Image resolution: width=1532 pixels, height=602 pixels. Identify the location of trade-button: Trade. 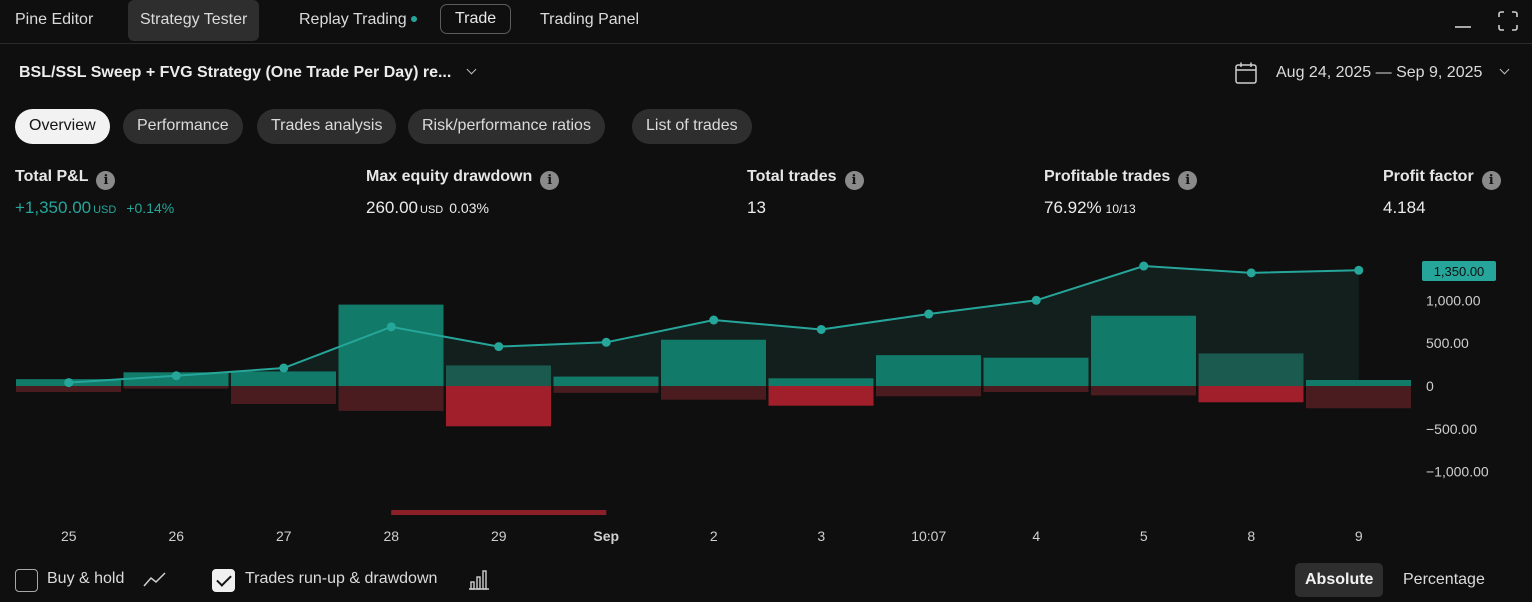
(476, 19).